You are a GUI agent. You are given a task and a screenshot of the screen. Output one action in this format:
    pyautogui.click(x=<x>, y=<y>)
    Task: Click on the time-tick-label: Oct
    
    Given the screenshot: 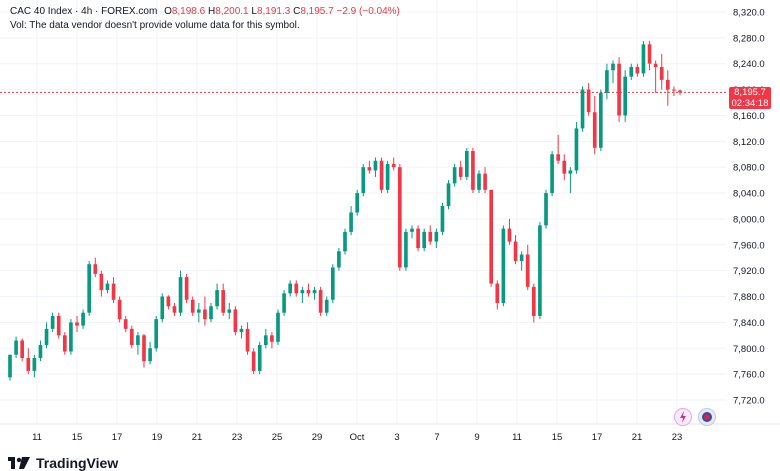 What is the action you would take?
    pyautogui.click(x=357, y=437)
    